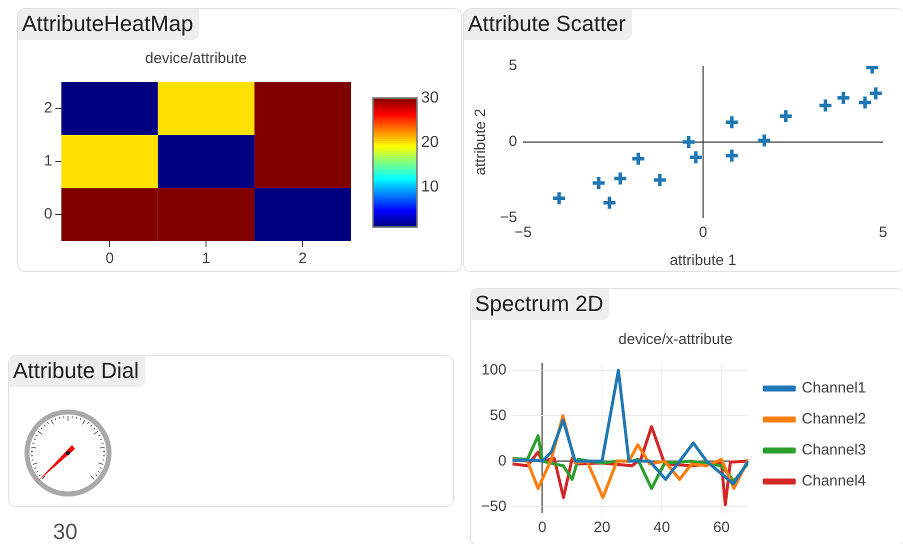 The image size is (903, 544). What do you see at coordinates (834, 419) in the screenshot?
I see `legend-label: Channel2` at bounding box center [834, 419].